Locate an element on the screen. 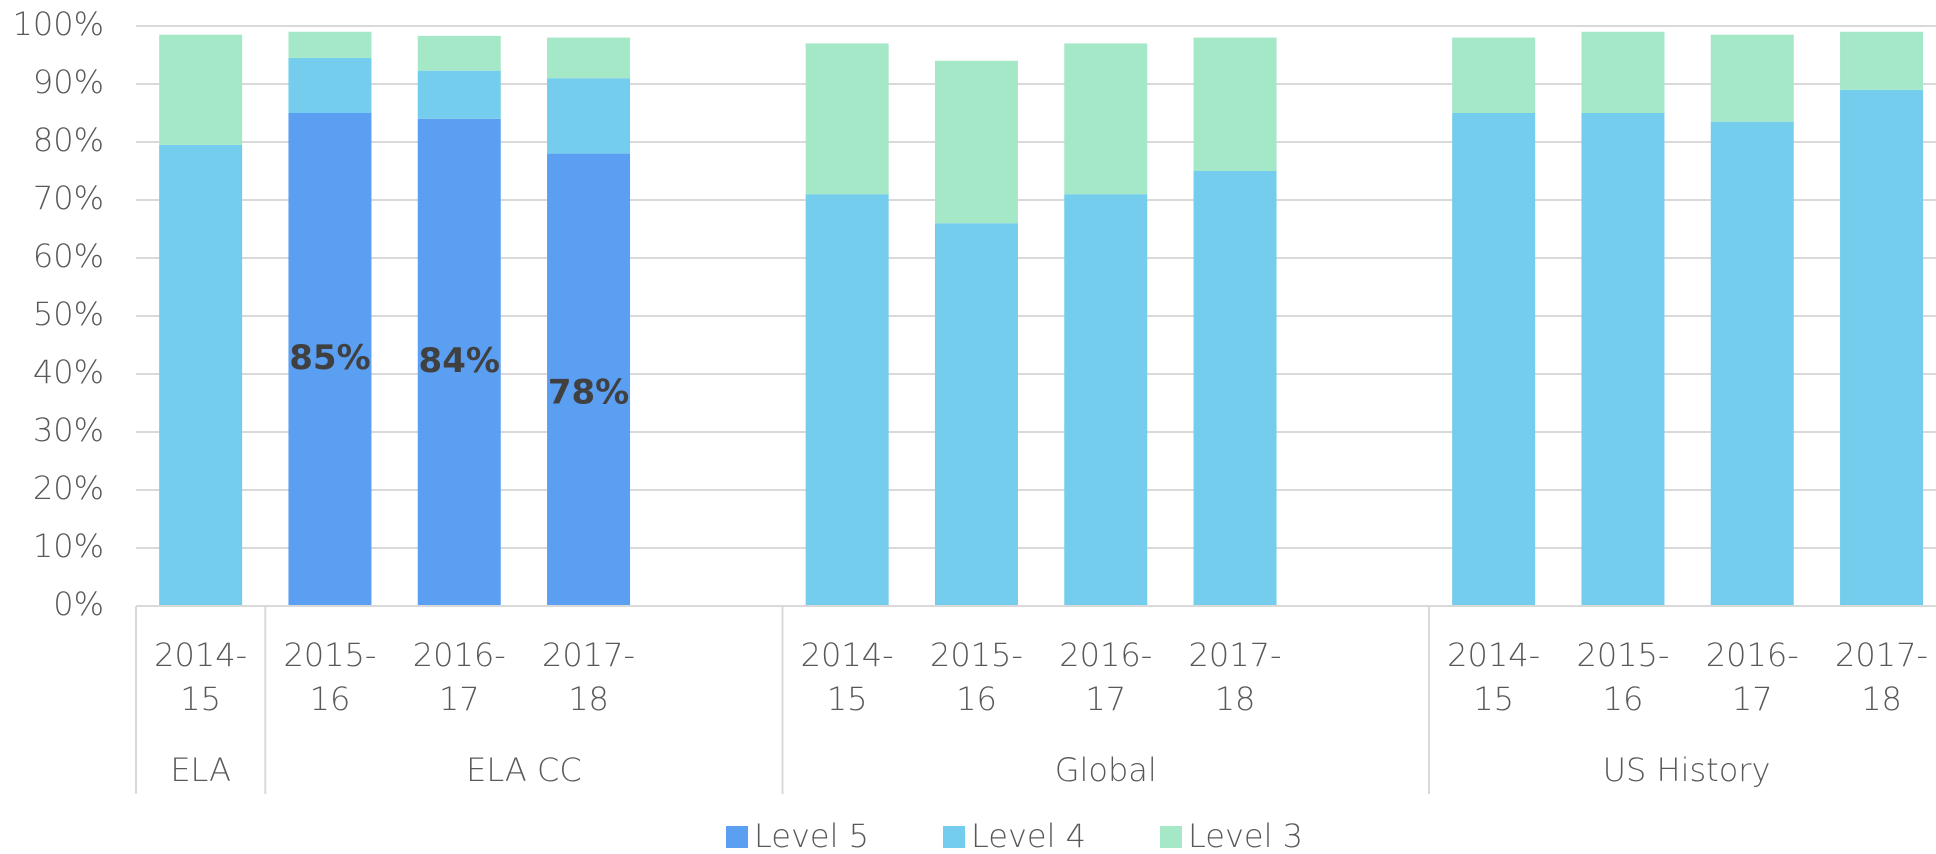 The width and height of the screenshot is (1936, 854). y-tick-label: 0% is located at coordinates (78, 604).